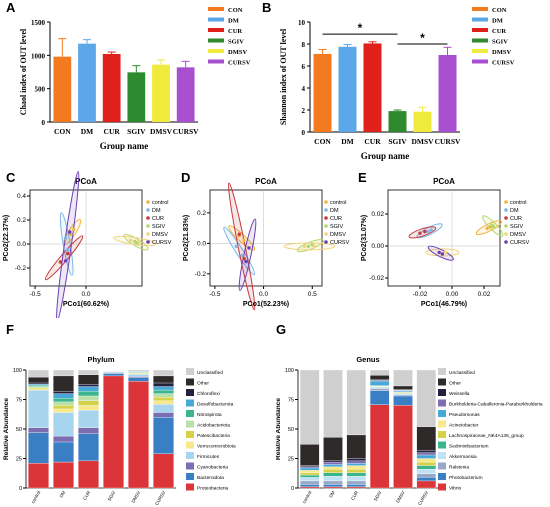 The image size is (550, 507). I want to click on segment-cyanobacteria, so click(88, 430).